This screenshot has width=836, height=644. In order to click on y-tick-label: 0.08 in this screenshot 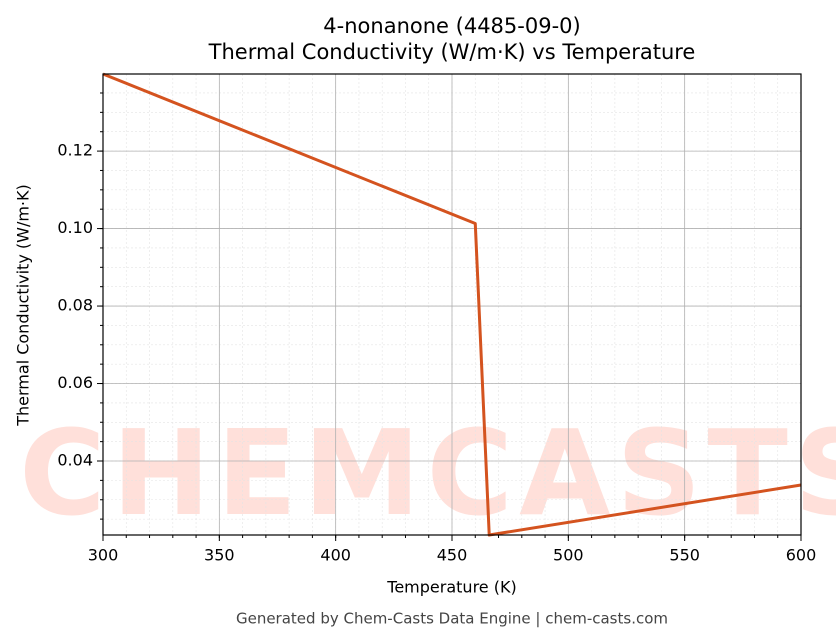, I will do `click(75, 305)`.